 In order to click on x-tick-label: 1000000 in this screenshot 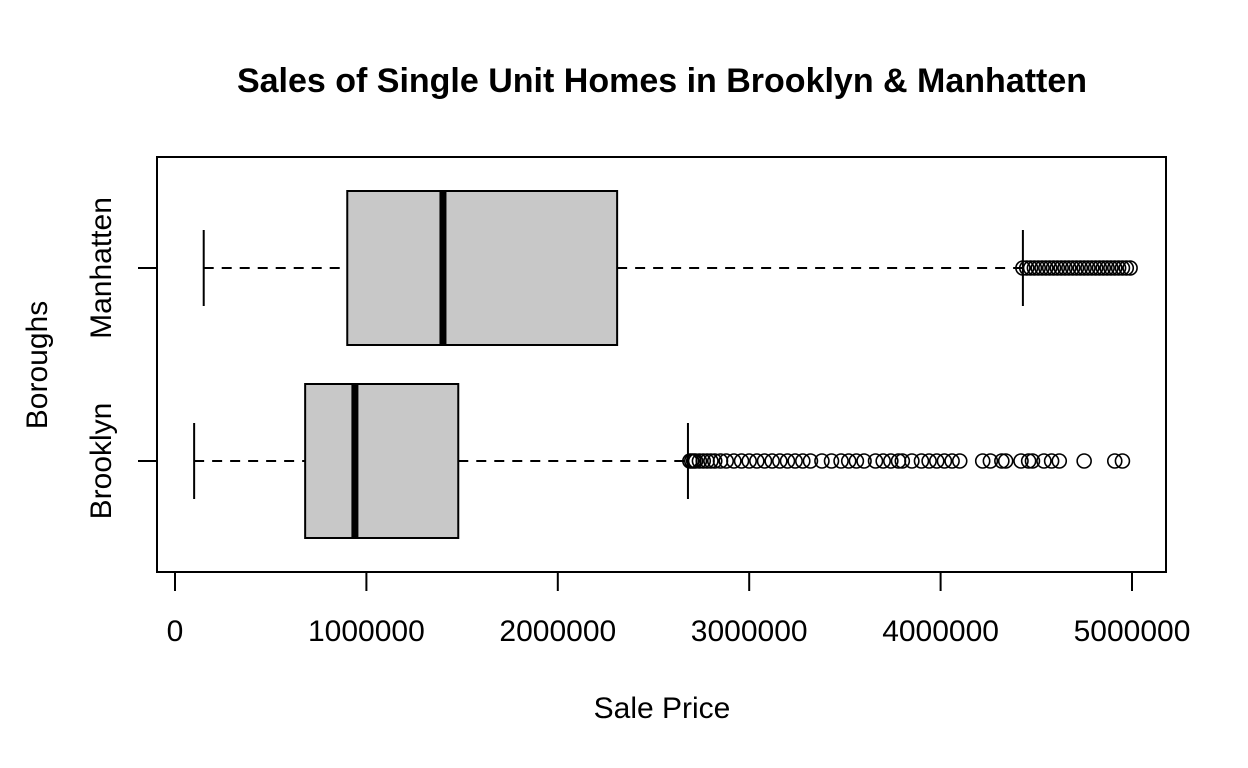, I will do `click(366, 631)`.